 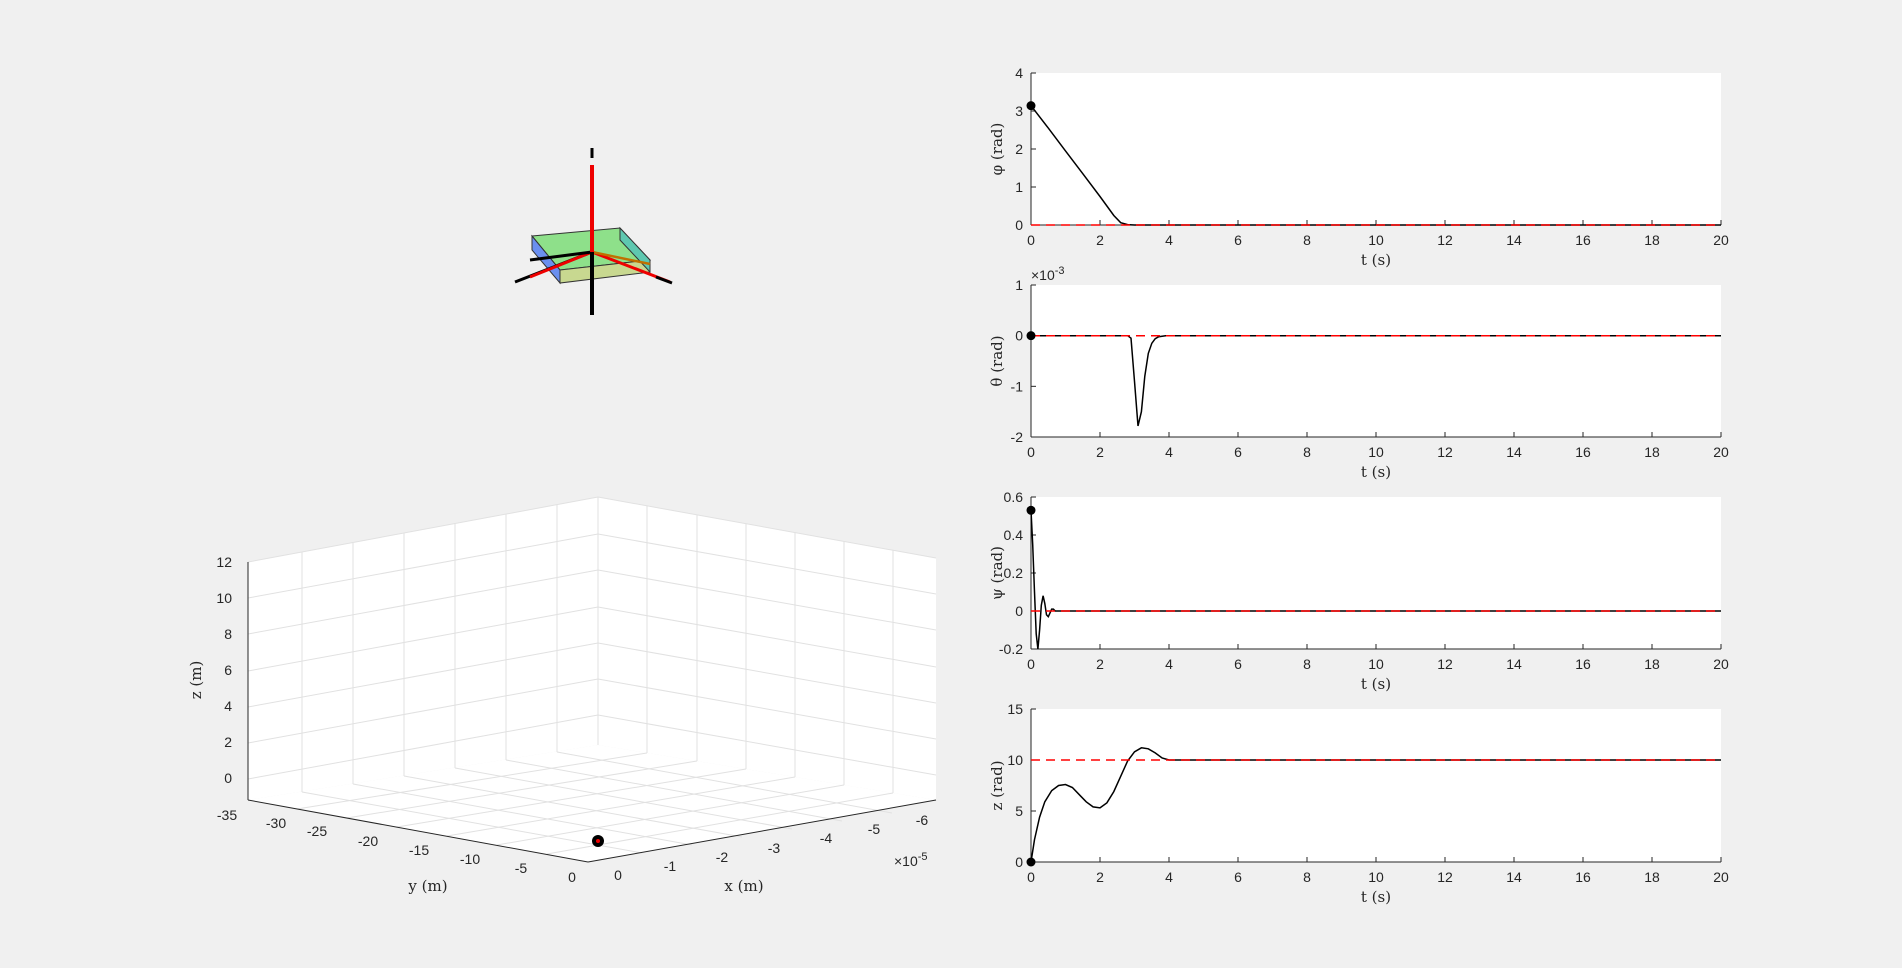 What do you see at coordinates (224, 562) in the screenshot?
I see `z-tick-label: 12` at bounding box center [224, 562].